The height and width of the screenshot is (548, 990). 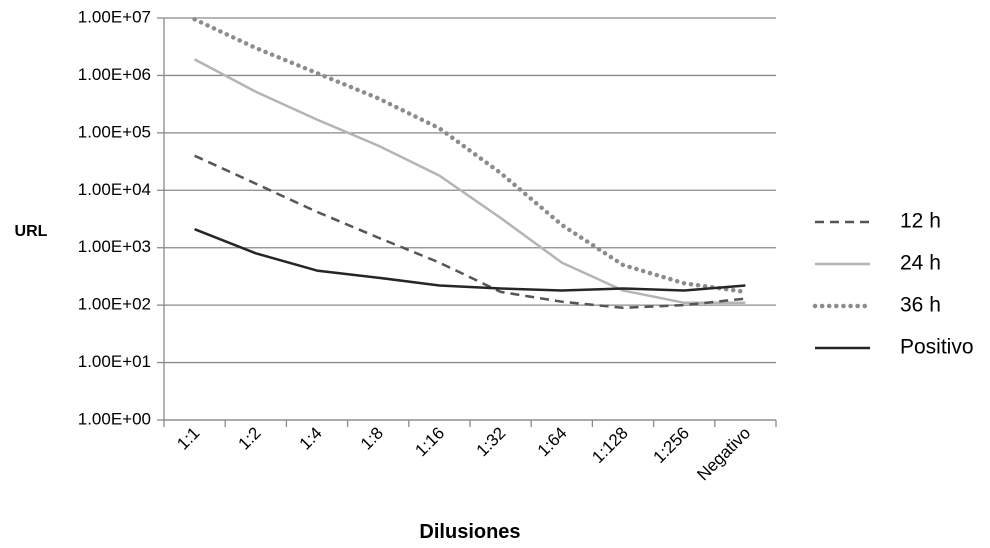 What do you see at coordinates (114, 16) in the screenshot?
I see `y-tick-label: 1.00E+07` at bounding box center [114, 16].